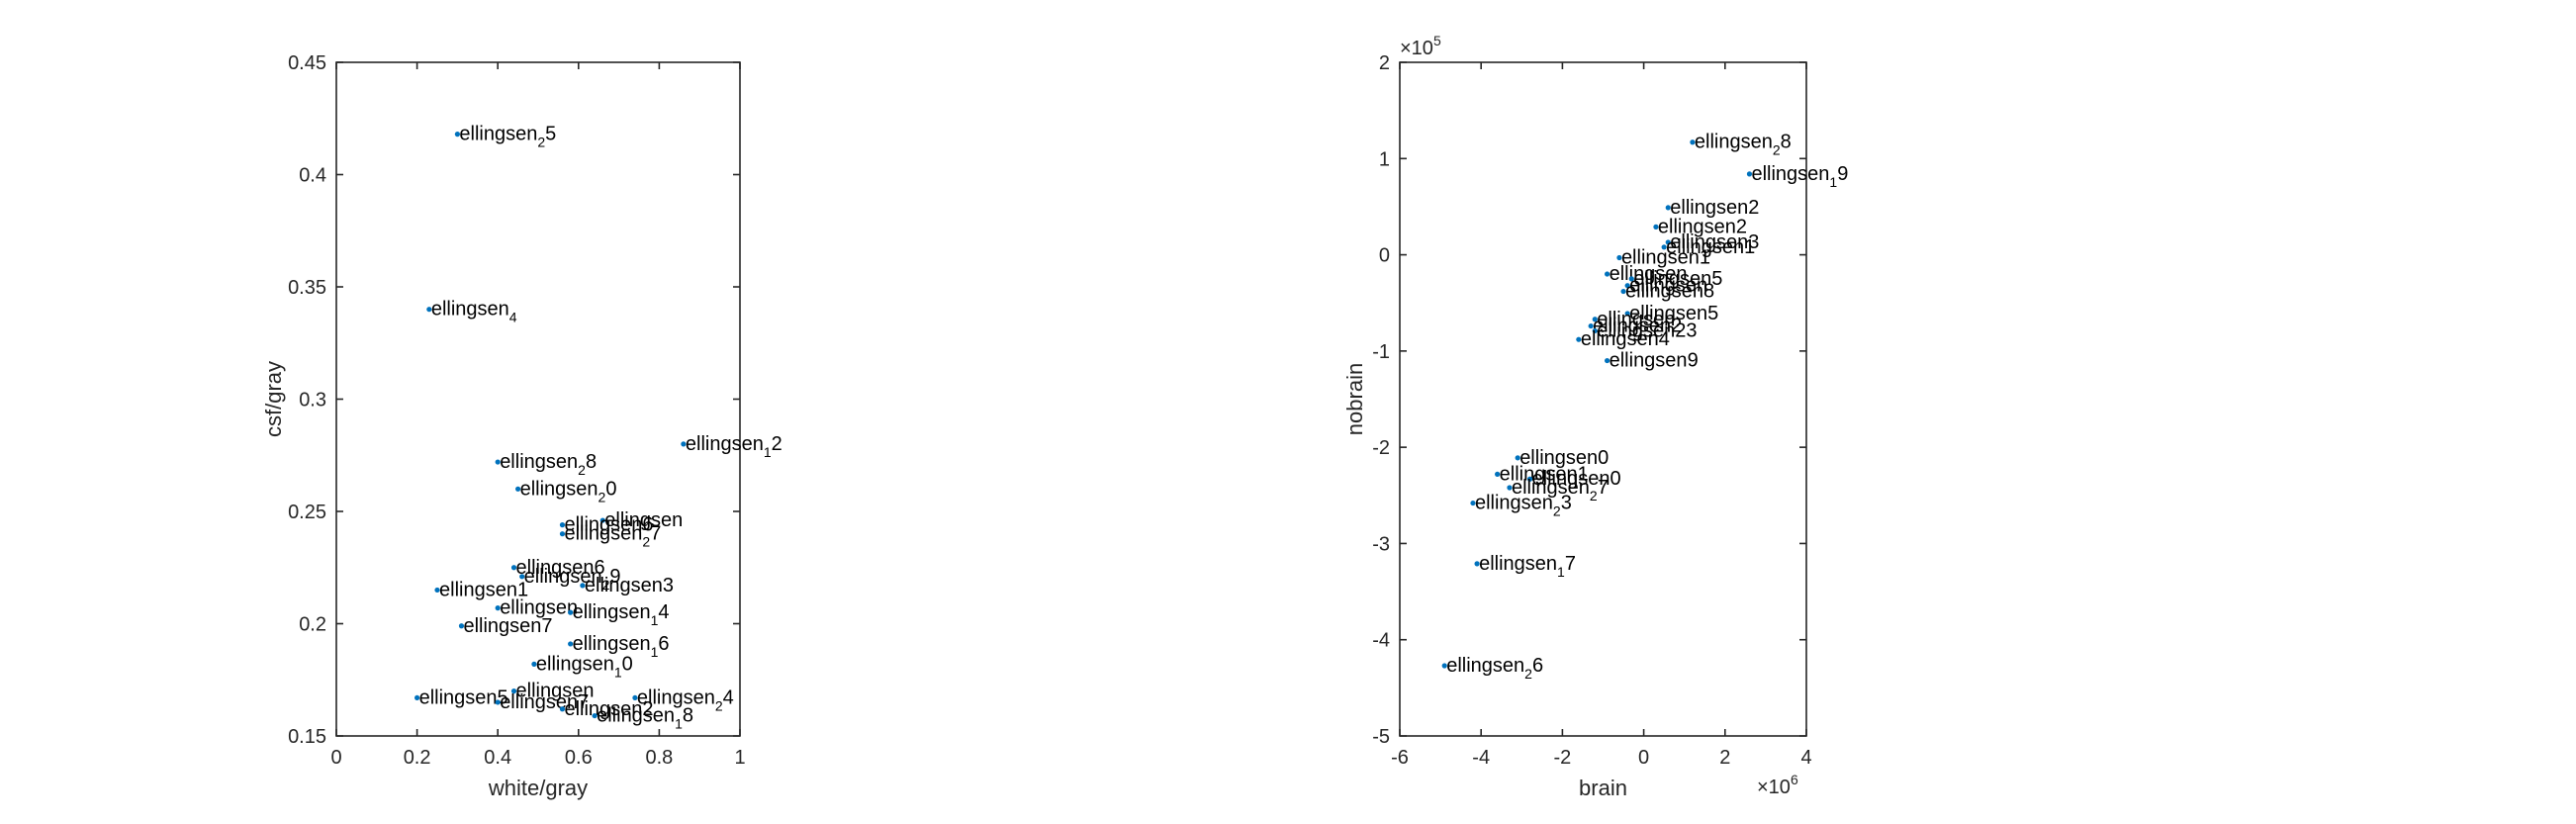 The image size is (2576, 824). I want to click on x-exponent-label: ×10⁶, so click(1778, 785).